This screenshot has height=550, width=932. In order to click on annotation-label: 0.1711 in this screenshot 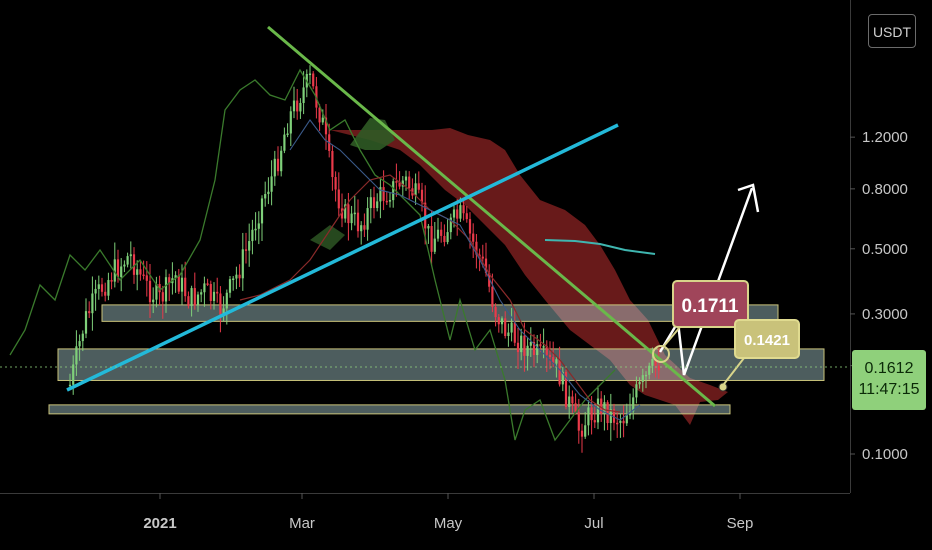, I will do `click(709, 306)`.